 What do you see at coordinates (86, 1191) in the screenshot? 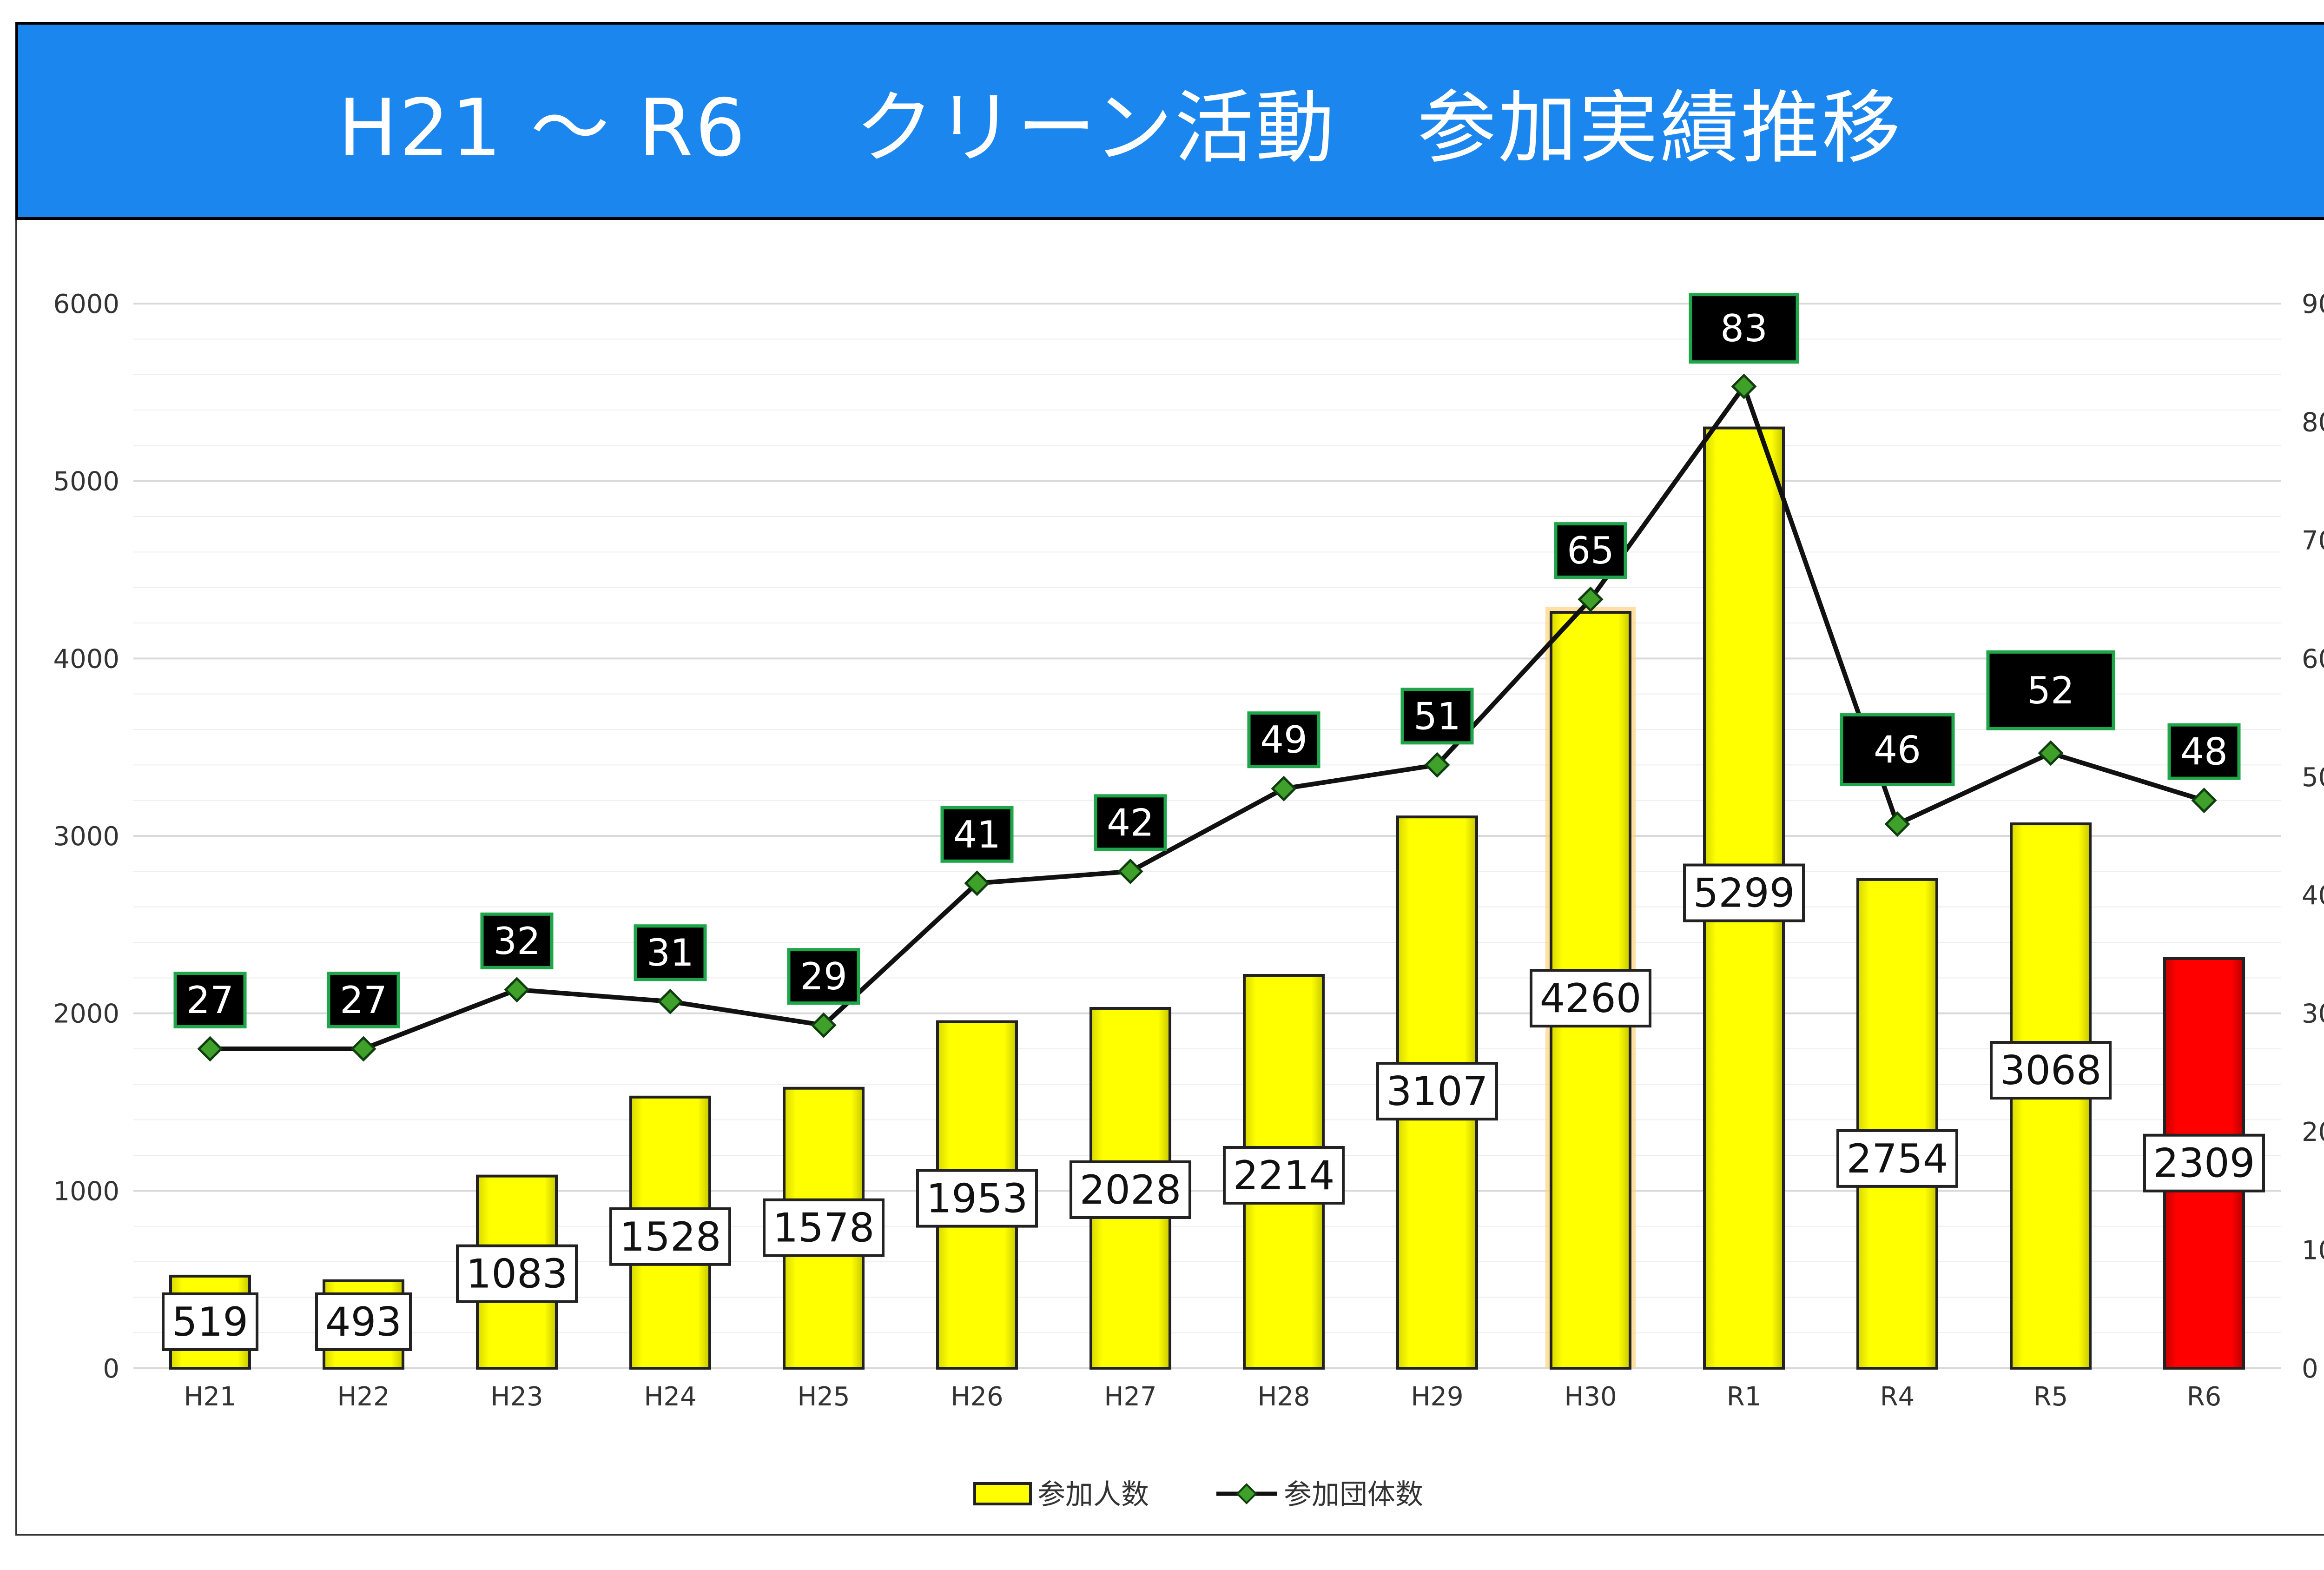
I see `y-left-tick-label: 1000` at bounding box center [86, 1191].